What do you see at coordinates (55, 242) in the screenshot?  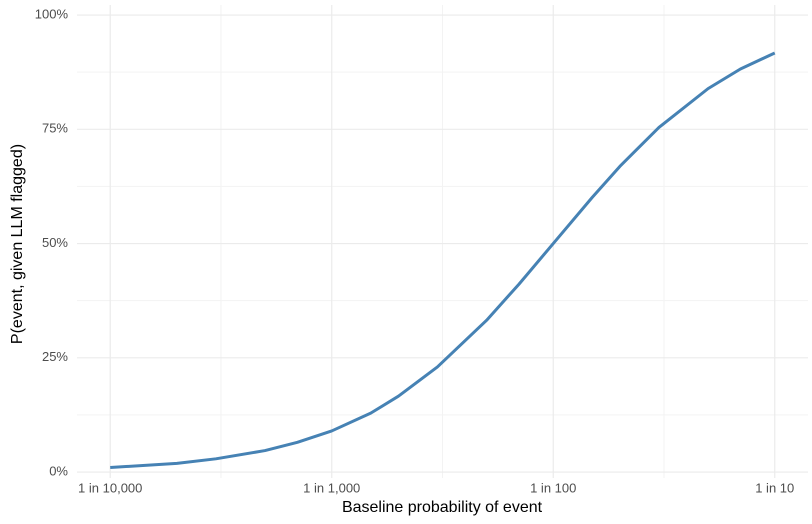 I see `y-tick-label: 50%` at bounding box center [55, 242].